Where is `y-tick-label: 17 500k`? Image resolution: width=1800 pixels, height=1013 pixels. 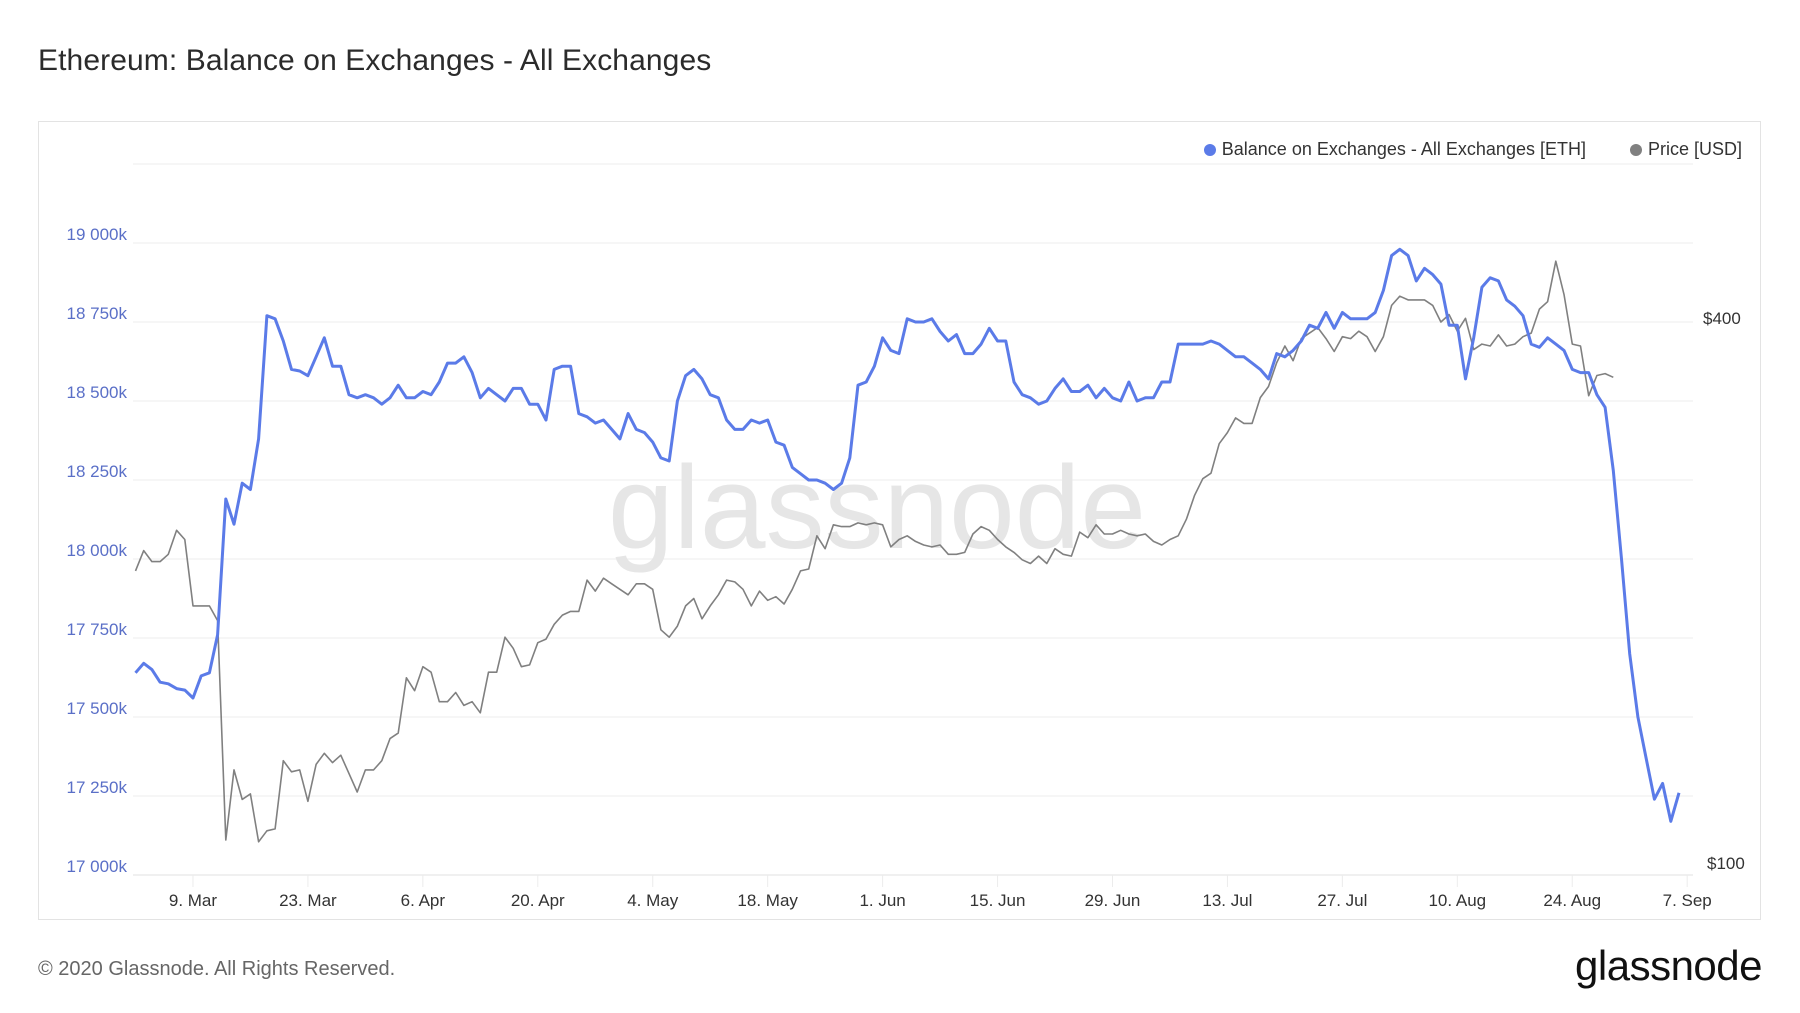 y-tick-label: 17 500k is located at coordinates (97, 708).